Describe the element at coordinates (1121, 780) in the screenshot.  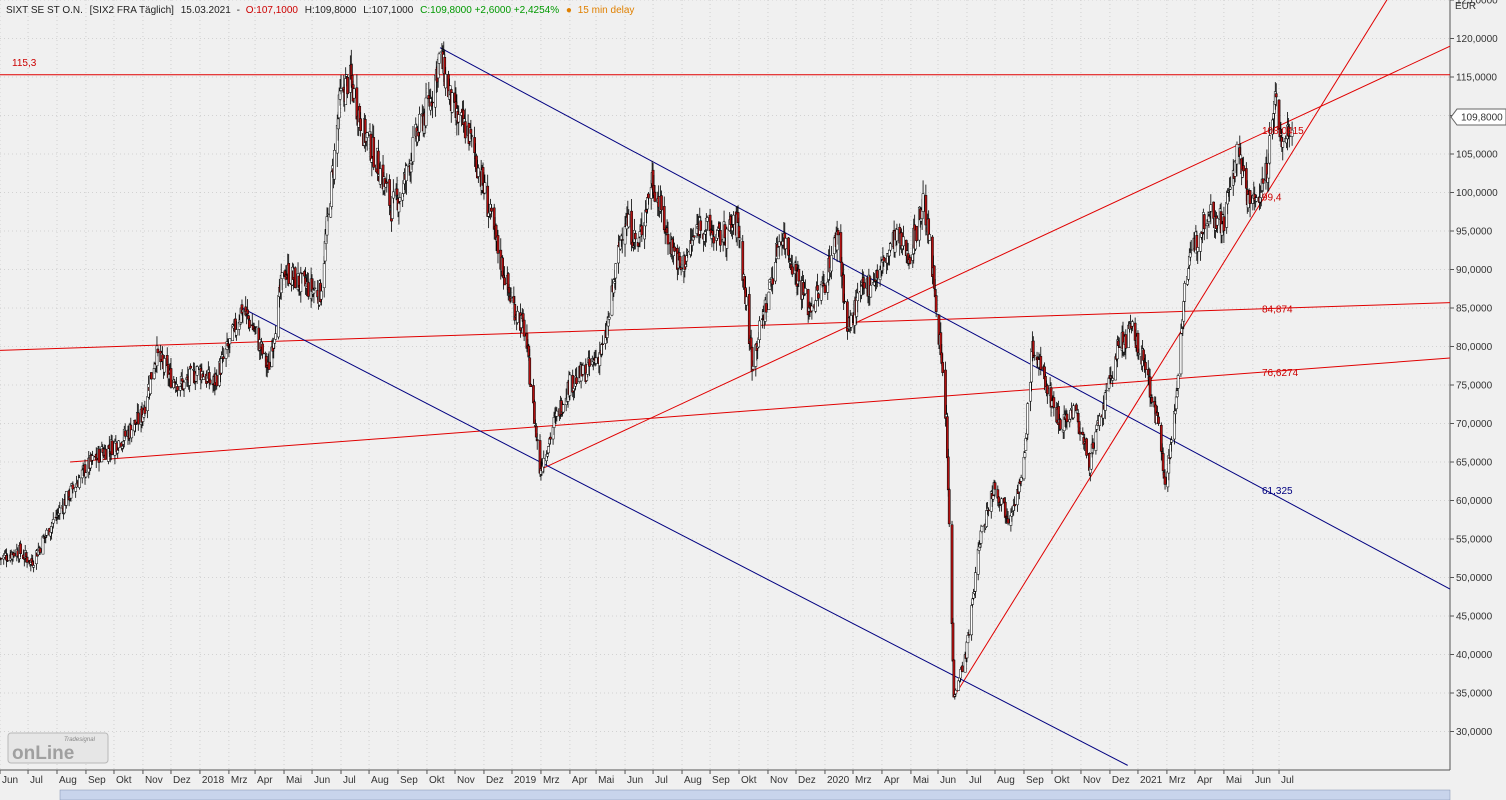
I see `time-tick-label: Dez` at that location.